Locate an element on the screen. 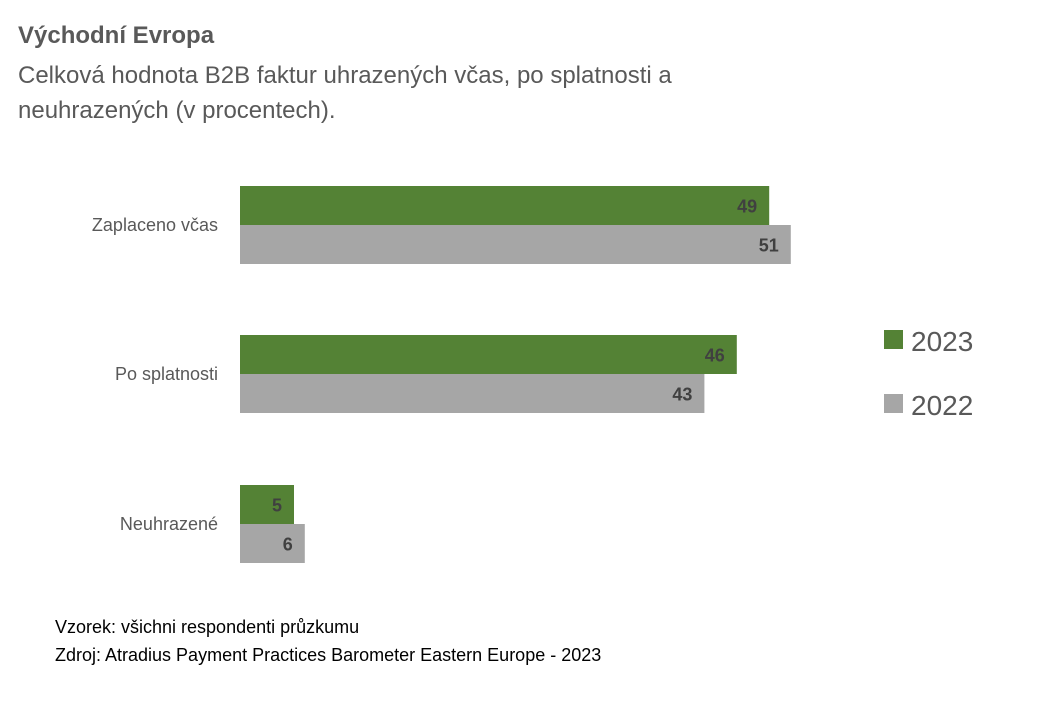 Image resolution: width=1059 pixels, height=704 pixels. category-label: Neuhrazené is located at coordinates (169, 524).